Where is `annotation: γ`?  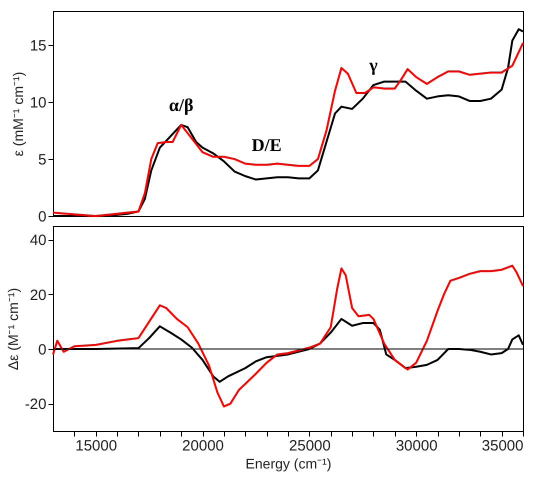
annotation: γ is located at coordinates (373, 65).